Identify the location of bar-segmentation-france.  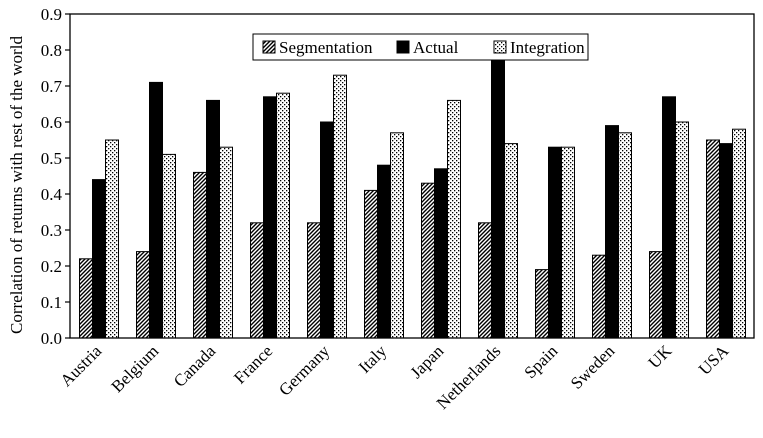
(257, 280).